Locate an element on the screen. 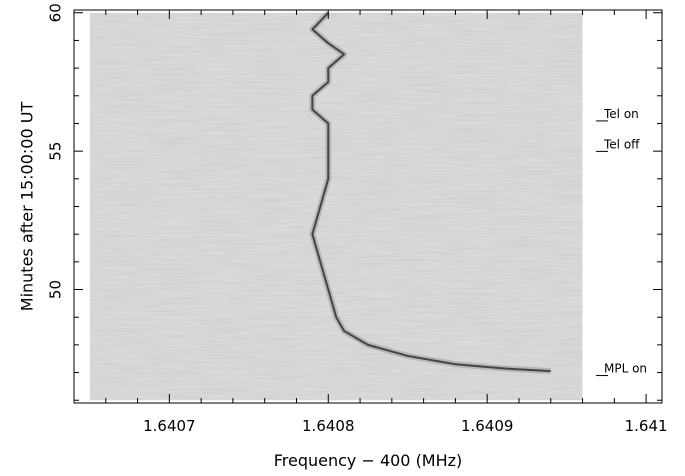 Image resolution: width=685 pixels, height=476 pixels. x-tick-label: 1.6407 is located at coordinates (169, 426).